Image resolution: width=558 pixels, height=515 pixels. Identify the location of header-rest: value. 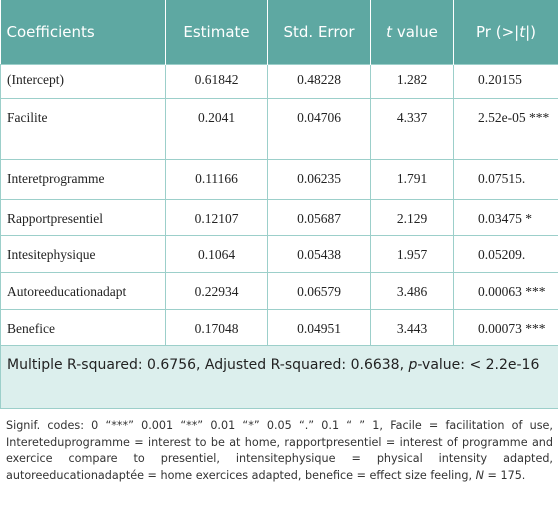
(415, 32).